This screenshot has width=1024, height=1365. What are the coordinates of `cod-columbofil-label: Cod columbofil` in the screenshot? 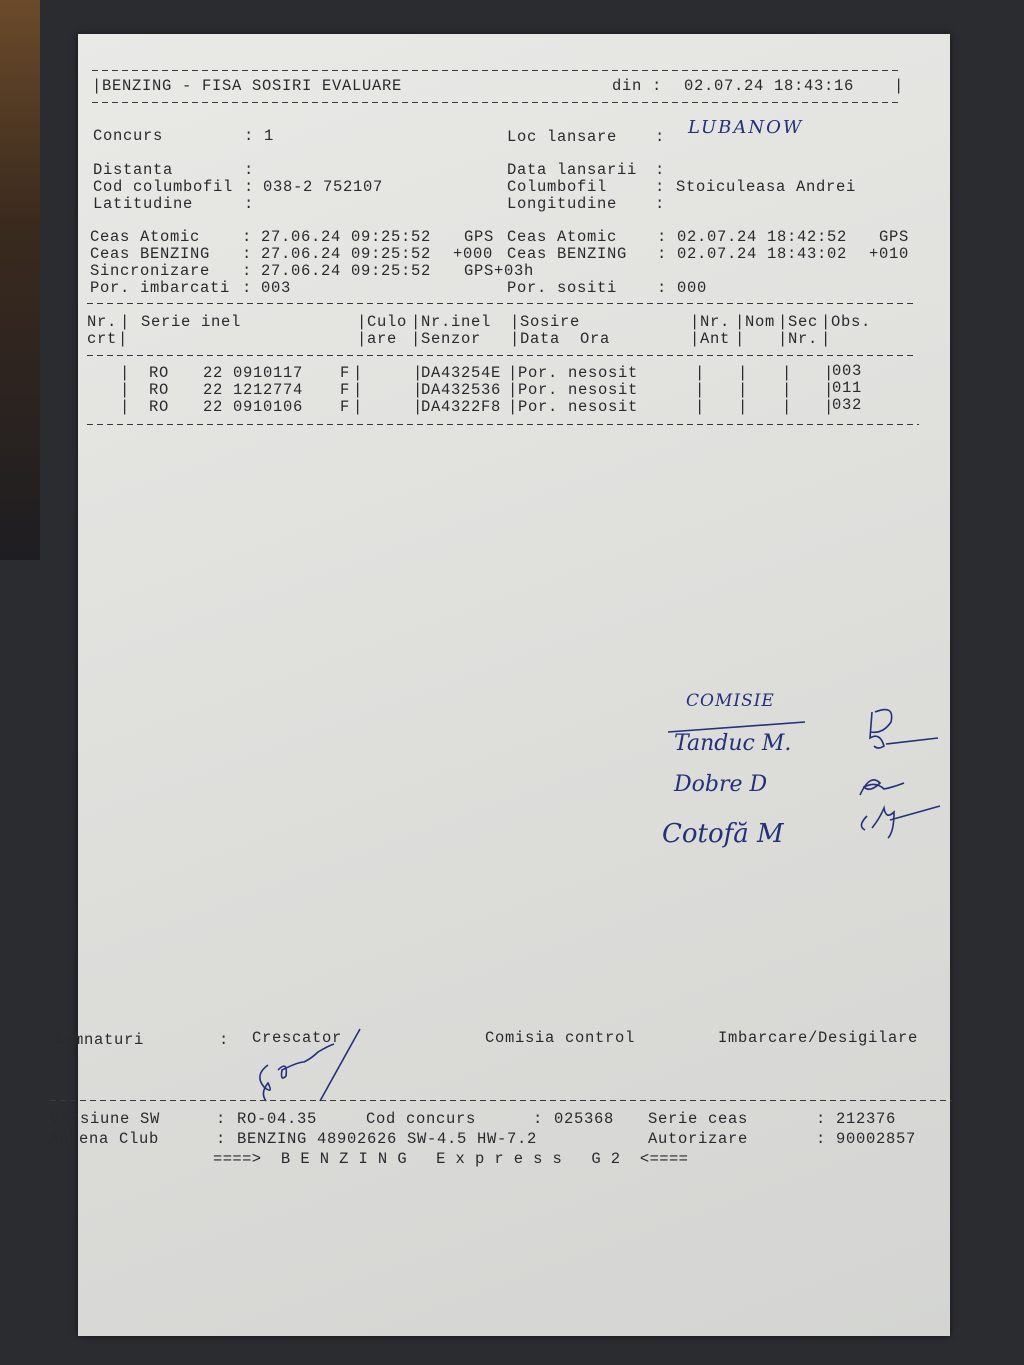 It's located at (163, 187).